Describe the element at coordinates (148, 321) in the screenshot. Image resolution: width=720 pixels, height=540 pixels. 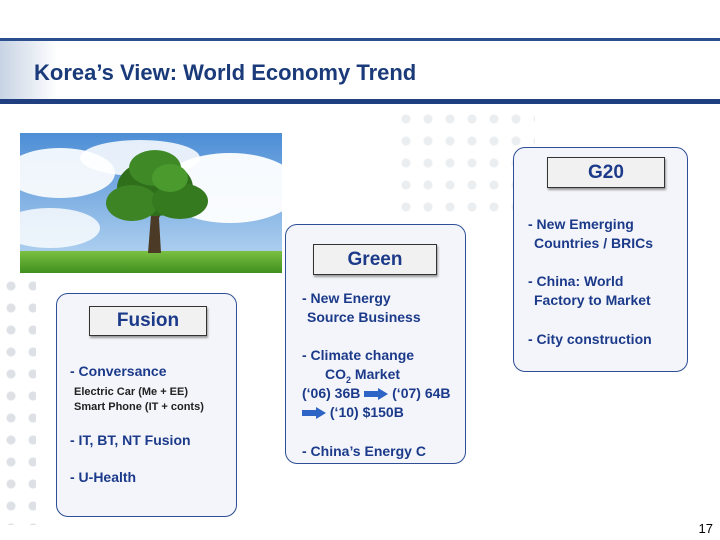
I see `fusion-label: Fusion` at that location.